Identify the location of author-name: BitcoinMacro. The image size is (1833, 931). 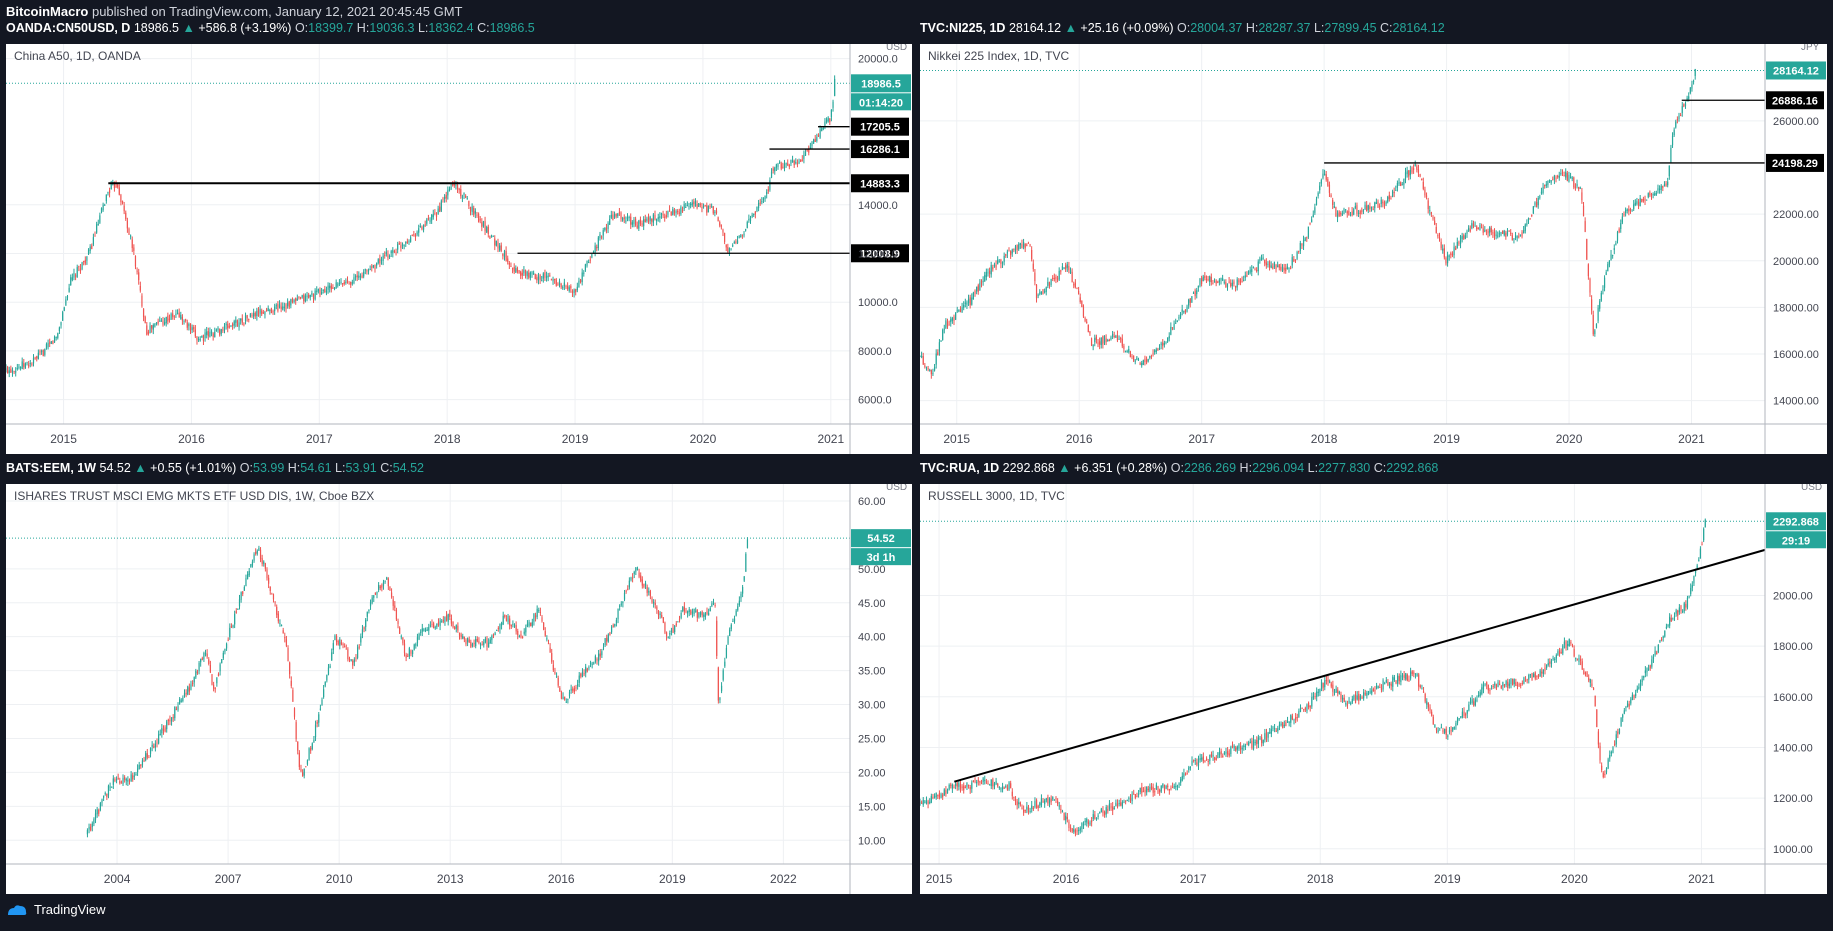
(47, 11).